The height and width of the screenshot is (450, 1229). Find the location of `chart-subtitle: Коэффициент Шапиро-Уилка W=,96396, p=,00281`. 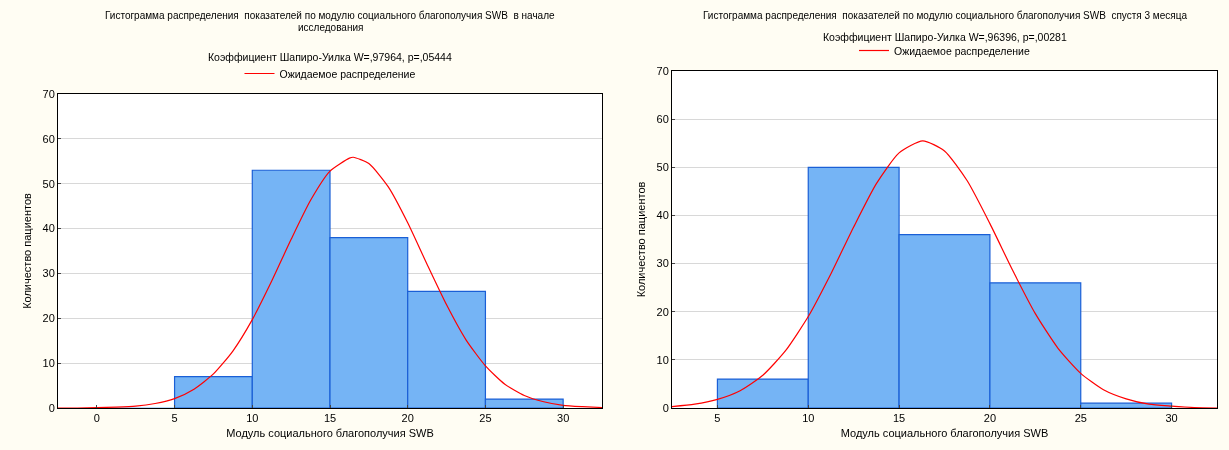

chart-subtitle: Коэффициент Шапиро-Уилка W=,96396, p=,00281 is located at coordinates (945, 37).